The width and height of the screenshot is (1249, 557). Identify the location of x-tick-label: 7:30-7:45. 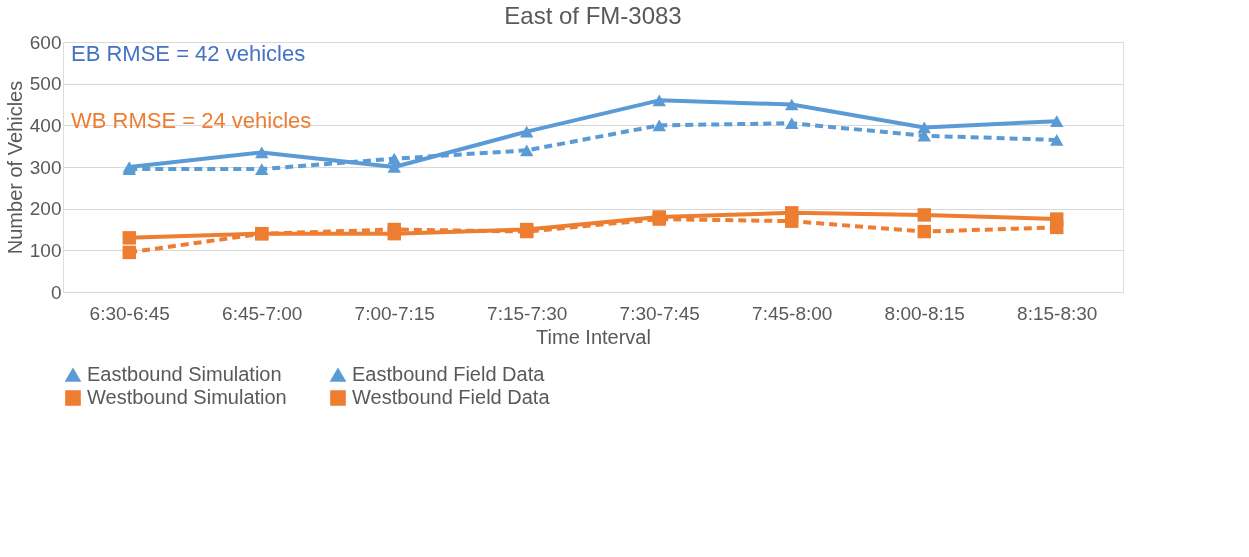
(659, 313).